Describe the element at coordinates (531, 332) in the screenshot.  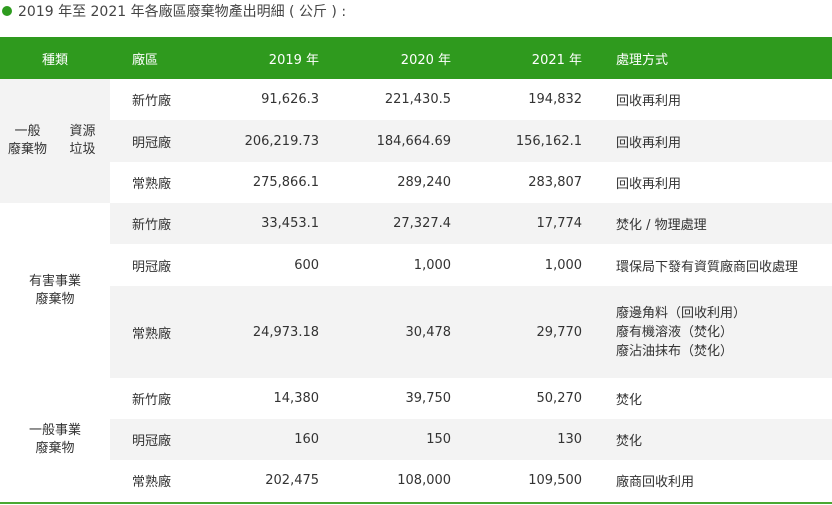
I see `cell-2021: 29,770` at that location.